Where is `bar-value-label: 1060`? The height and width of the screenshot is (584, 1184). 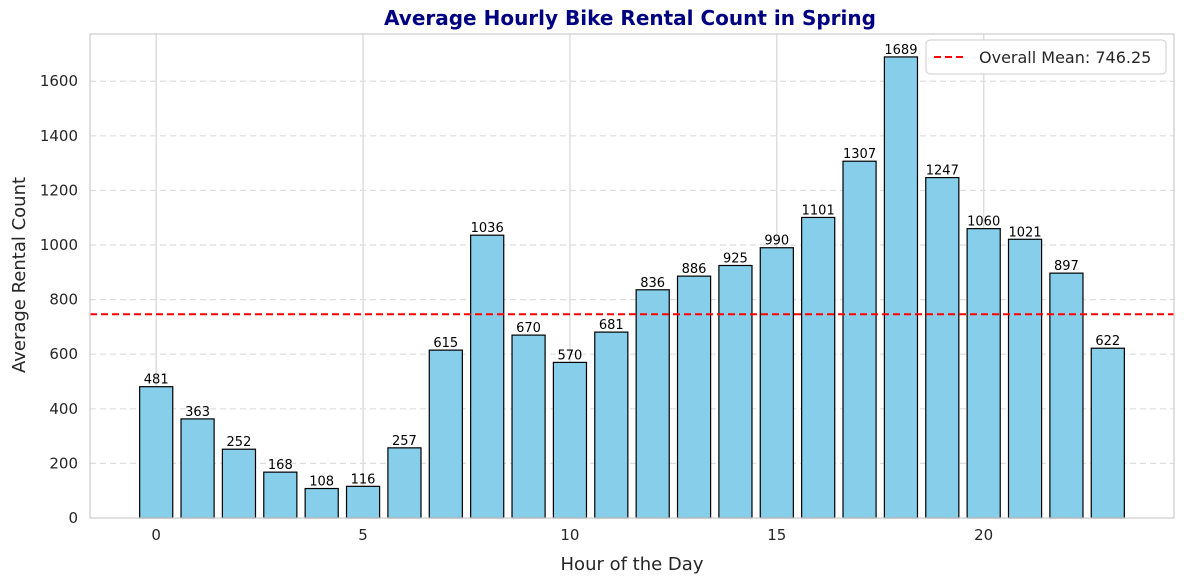
bar-value-label: 1060 is located at coordinates (983, 222).